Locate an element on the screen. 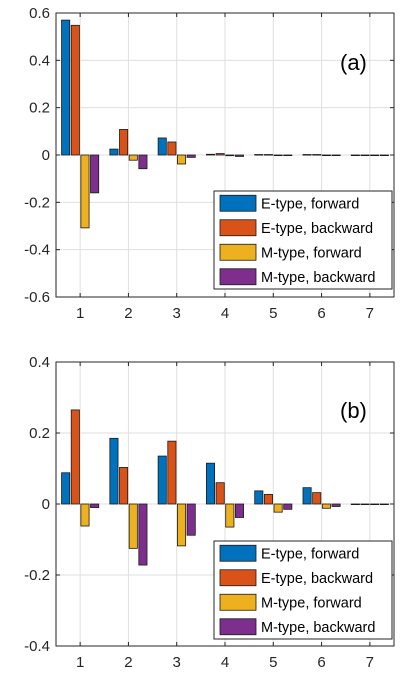 This screenshot has height=677, width=409. panel-label: (b) is located at coordinates (353, 410).